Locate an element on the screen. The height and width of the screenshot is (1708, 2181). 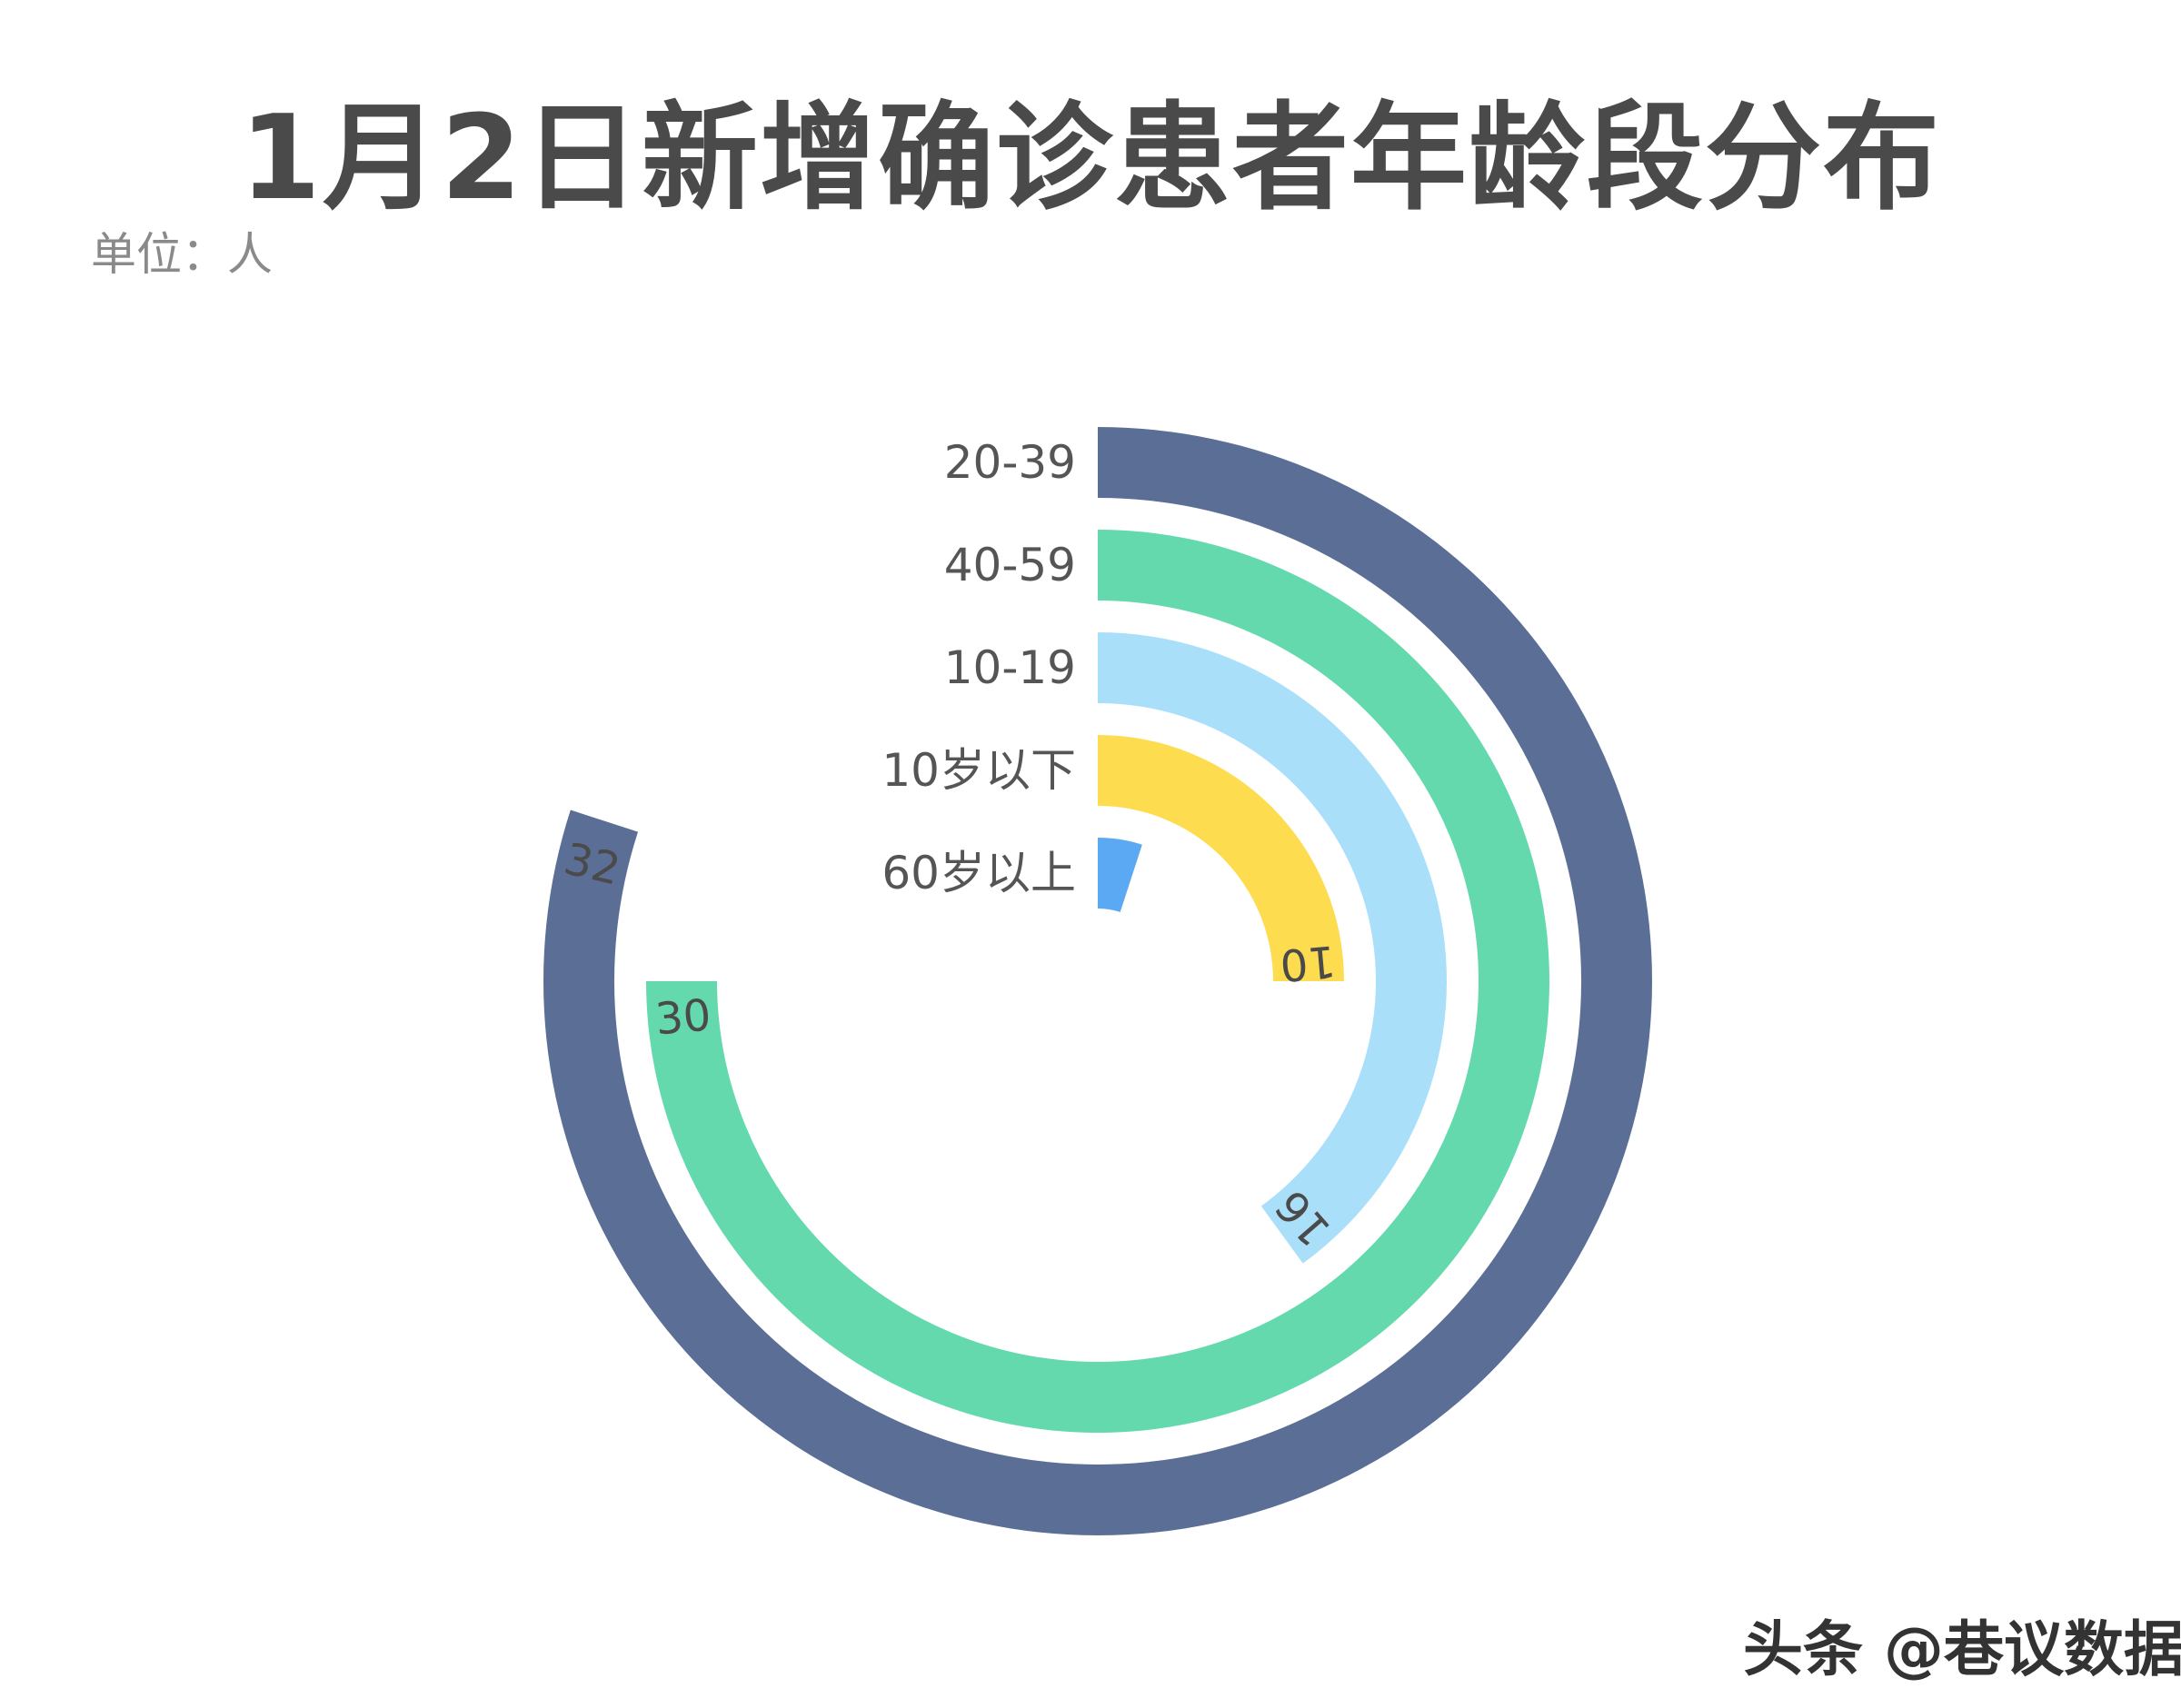
category-label: 10岁以下 is located at coordinates (978, 770).